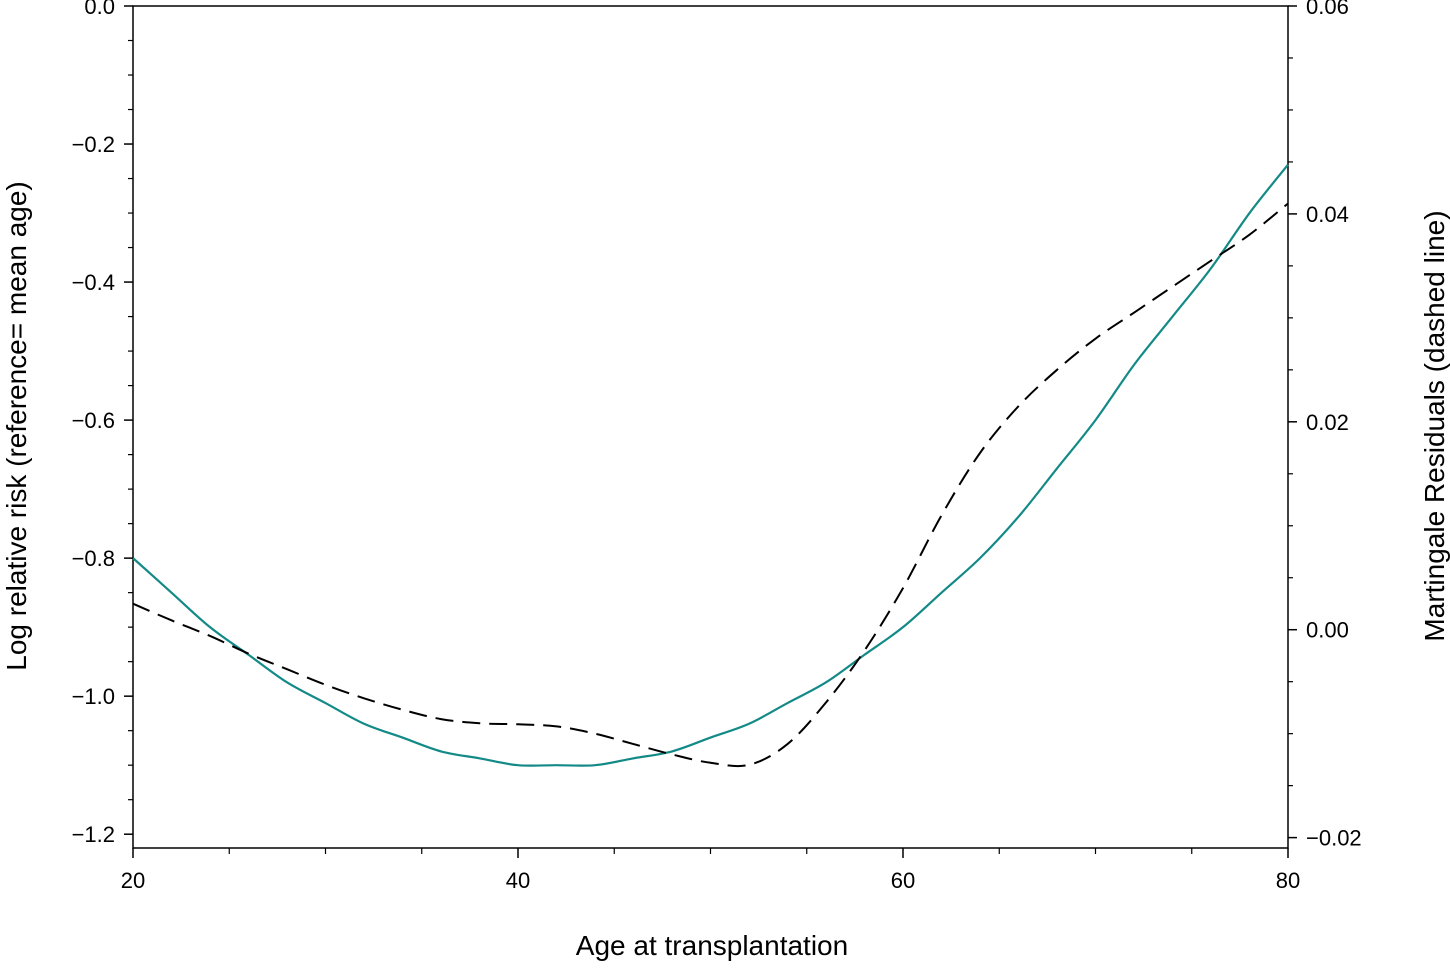 Image resolution: width=1450 pixels, height=968 pixels. Describe the element at coordinates (93, 282) in the screenshot. I see `y-tick-label: −0.4` at that location.